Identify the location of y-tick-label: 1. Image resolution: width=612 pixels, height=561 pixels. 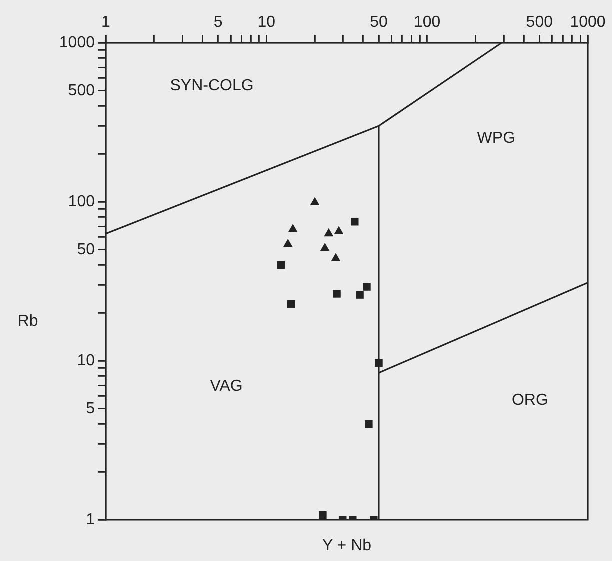
(91, 519).